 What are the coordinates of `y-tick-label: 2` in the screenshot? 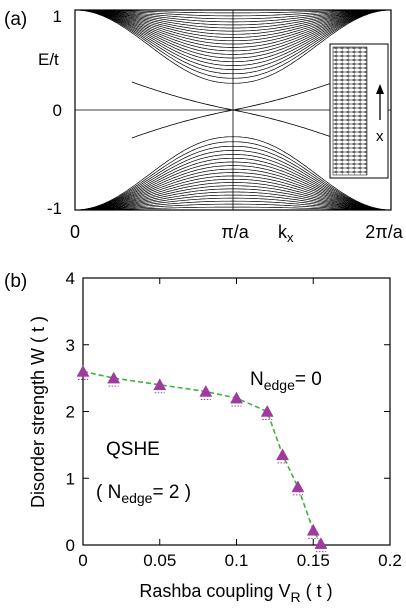 It's located at (70, 412).